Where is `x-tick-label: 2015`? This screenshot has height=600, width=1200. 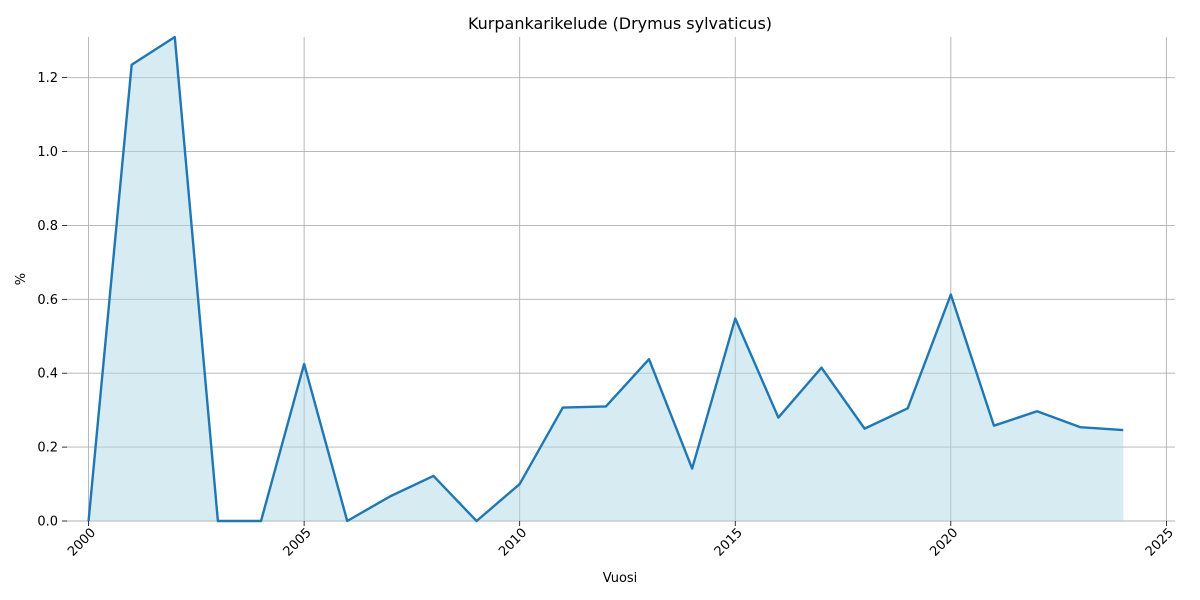
x-tick-label: 2015 is located at coordinates (729, 543).